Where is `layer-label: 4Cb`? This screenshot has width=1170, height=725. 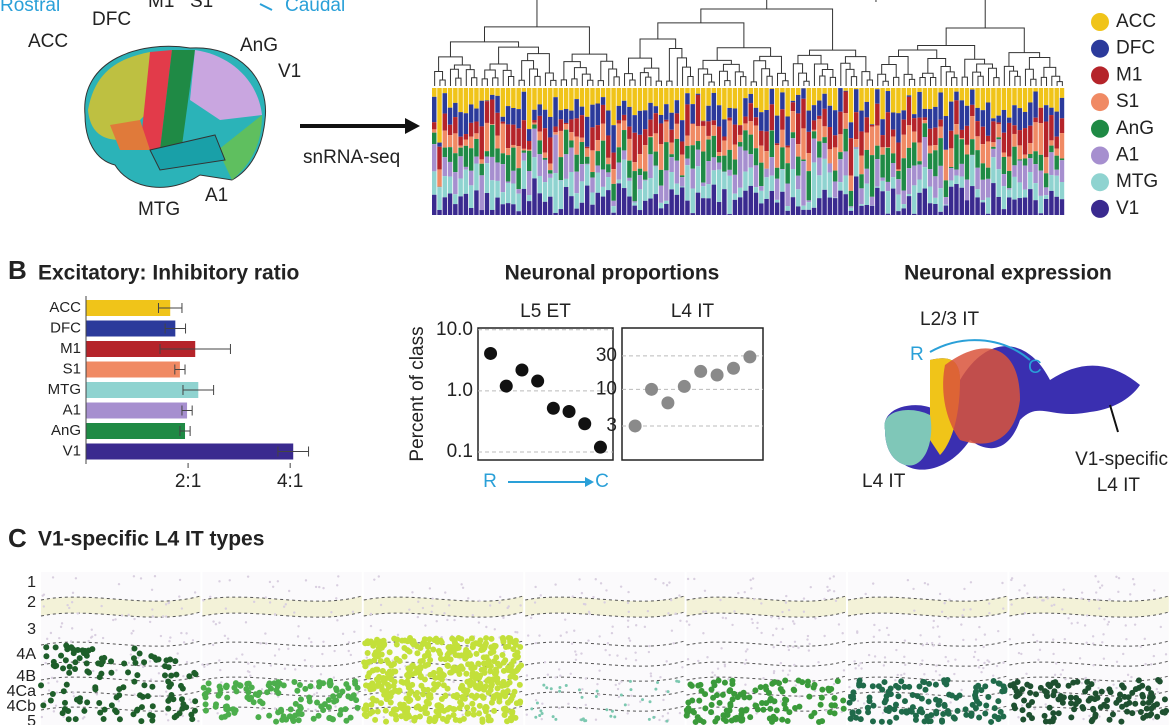 layer-label: 4Cb is located at coordinates (21, 706).